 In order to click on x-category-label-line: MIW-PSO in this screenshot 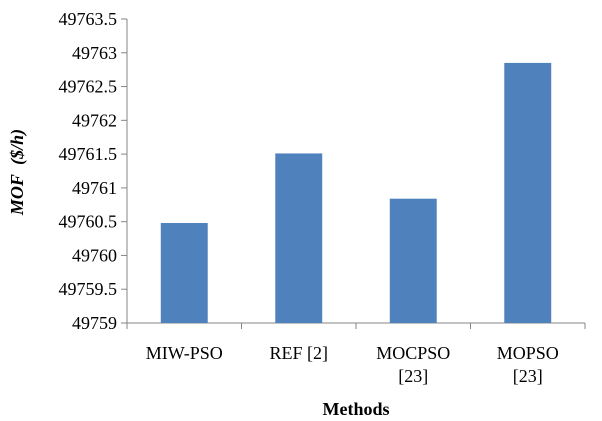, I will do `click(184, 353)`.